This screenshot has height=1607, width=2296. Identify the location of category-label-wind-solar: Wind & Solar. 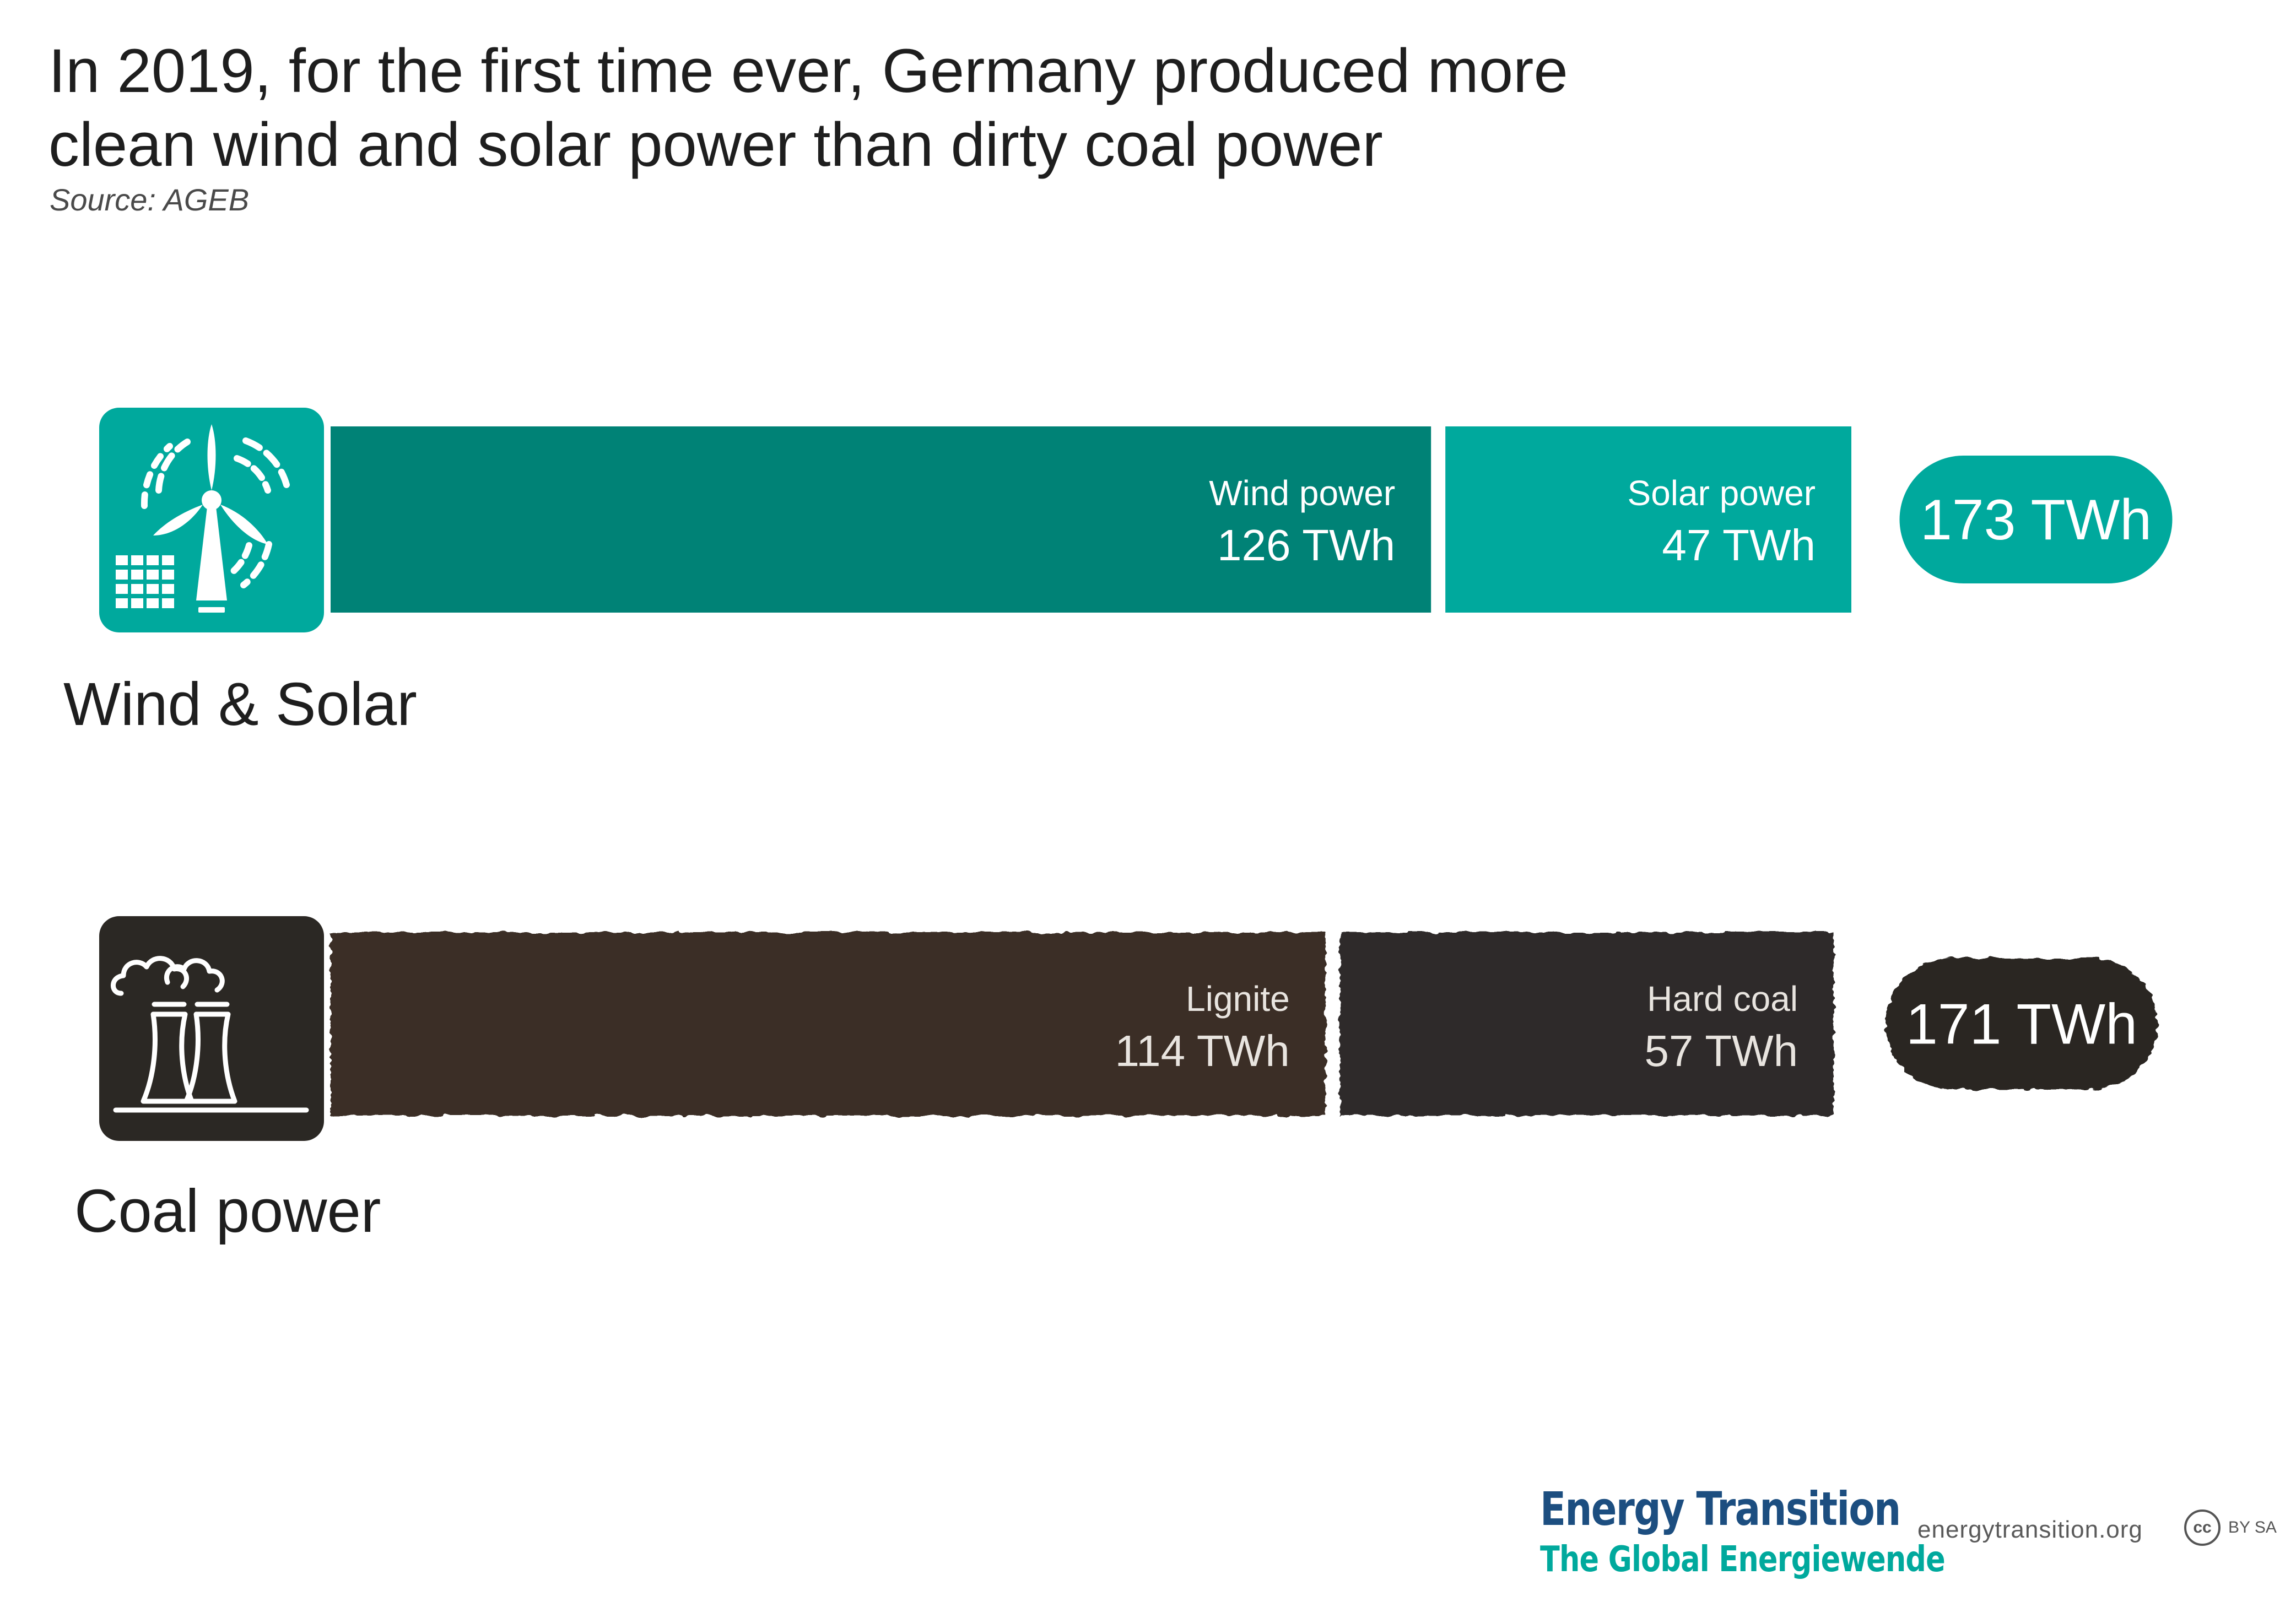
(240, 704).